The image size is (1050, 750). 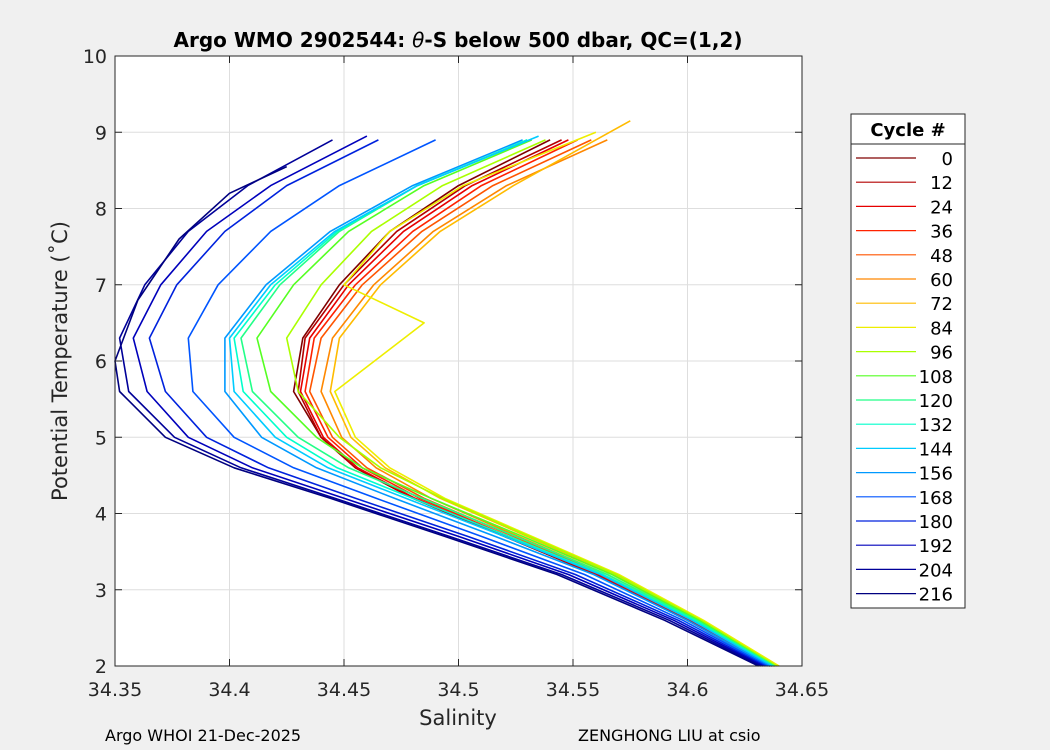 I want to click on y-tick-label: 3, so click(x=101, y=591).